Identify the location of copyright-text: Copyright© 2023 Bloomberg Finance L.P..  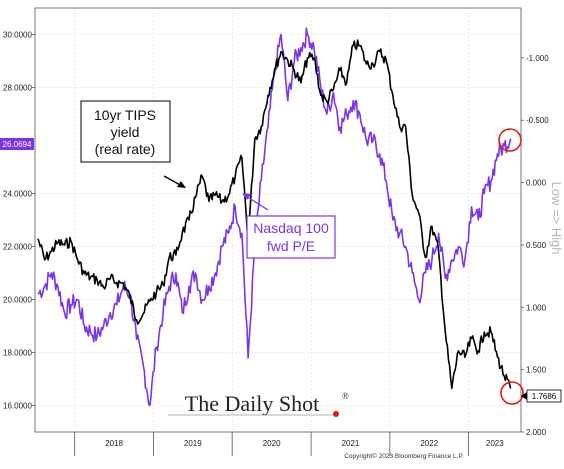
(404, 456).